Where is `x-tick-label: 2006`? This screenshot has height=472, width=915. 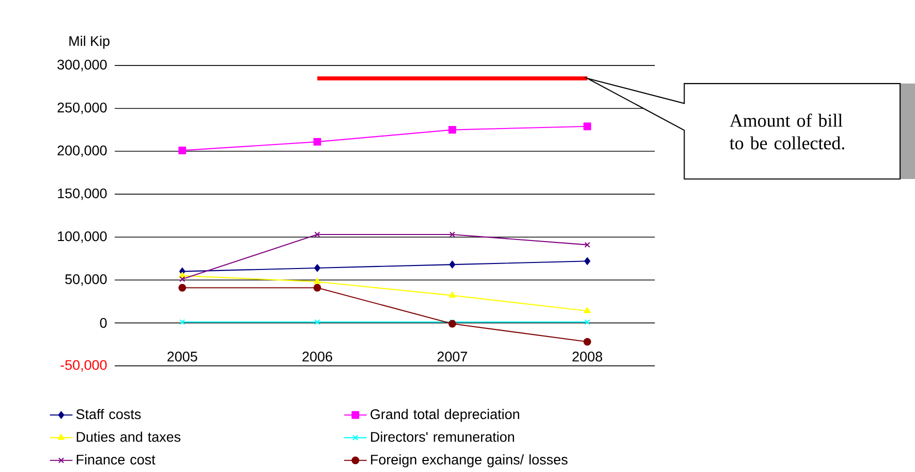 x-tick-label: 2006 is located at coordinates (317, 357).